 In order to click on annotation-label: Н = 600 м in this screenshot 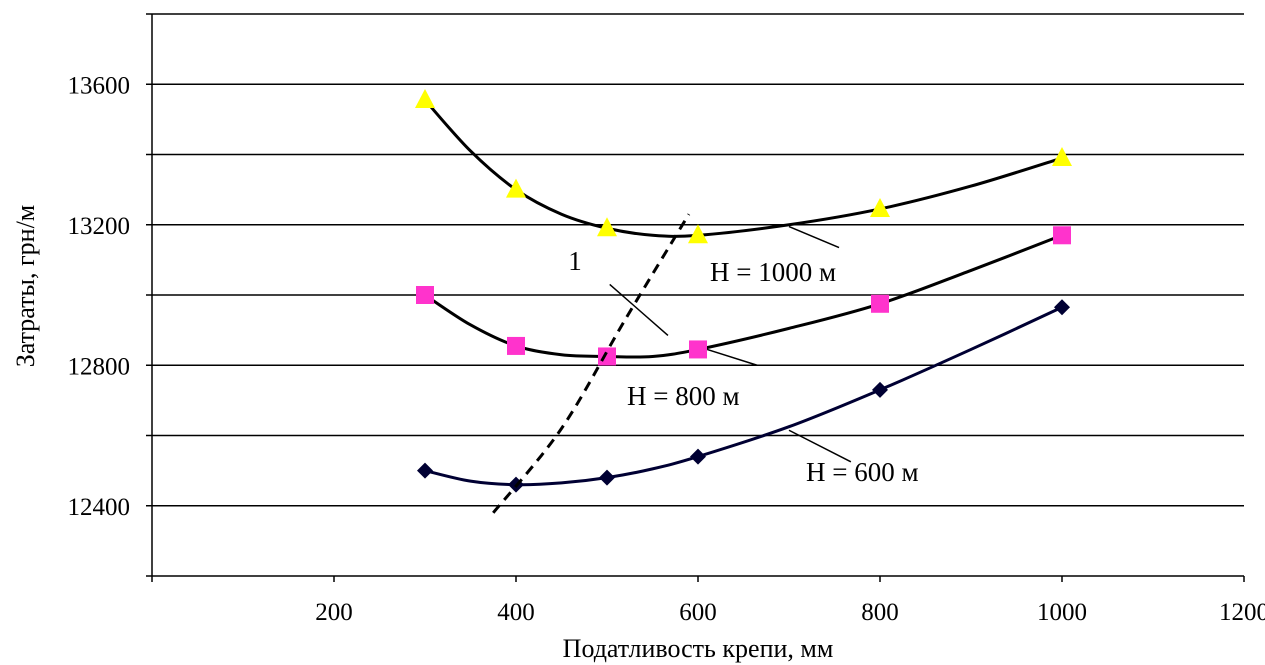, I will do `click(862, 472)`.